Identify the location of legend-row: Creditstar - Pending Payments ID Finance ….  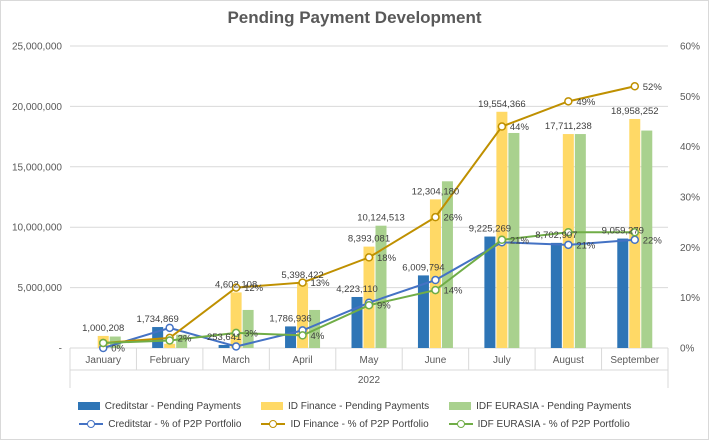
(354, 406).